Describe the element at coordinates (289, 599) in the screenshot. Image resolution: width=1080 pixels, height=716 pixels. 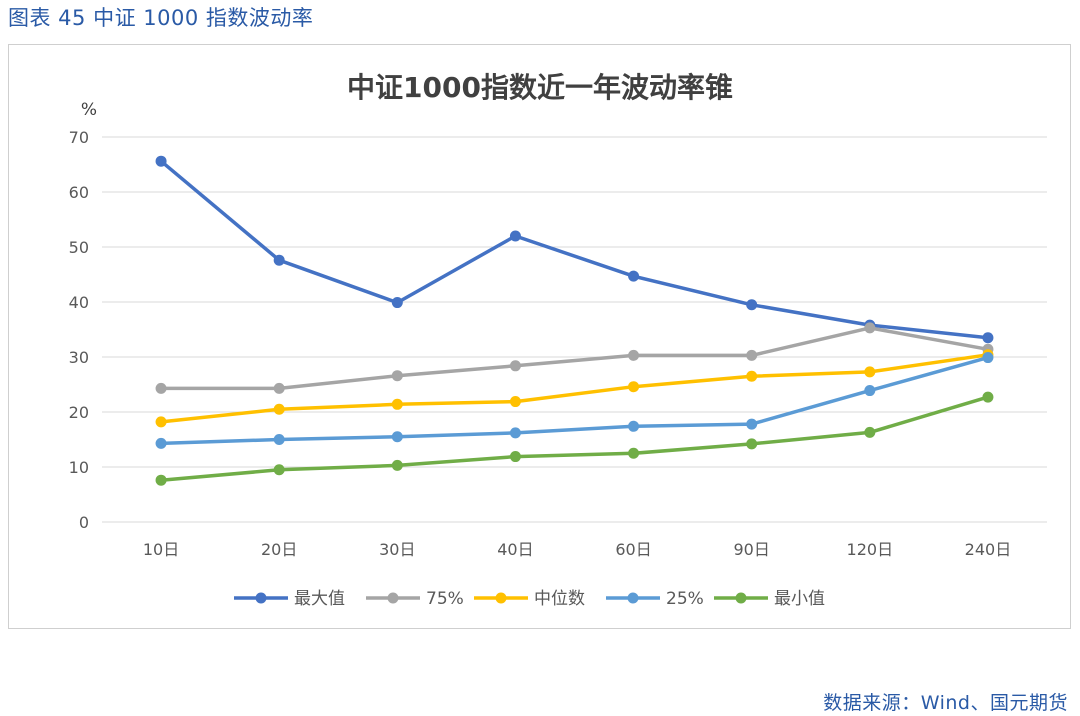
I see `legend-item: 最大值` at that location.